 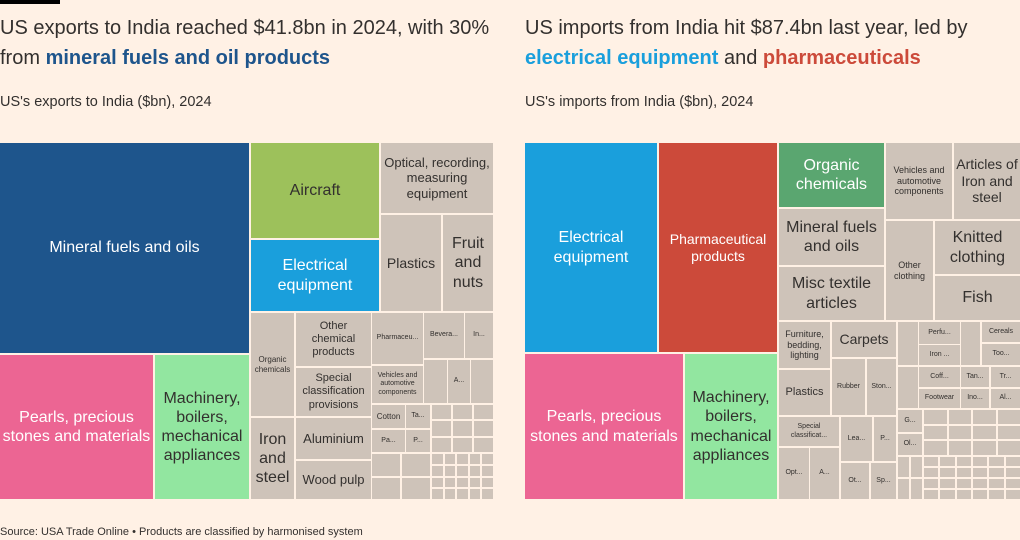 I want to click on treemap-cell-label: Mineral fuels and oils, so click(x=124, y=248).